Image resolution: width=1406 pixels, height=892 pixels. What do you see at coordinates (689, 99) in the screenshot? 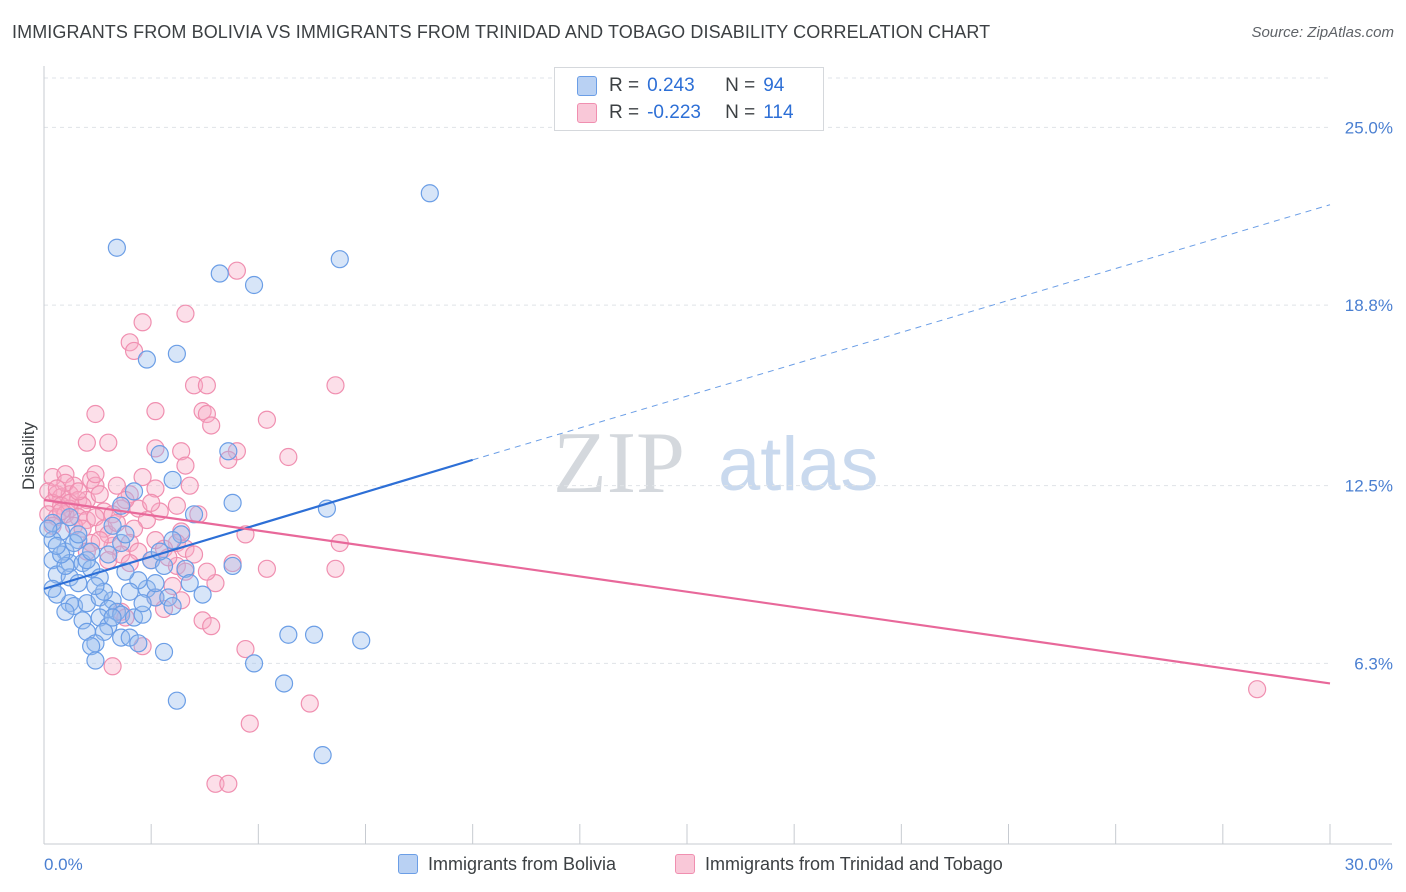
I see `correlation-legend: R = 0.243 N = 94 R = -0.223 N = 114` at bounding box center [689, 99].